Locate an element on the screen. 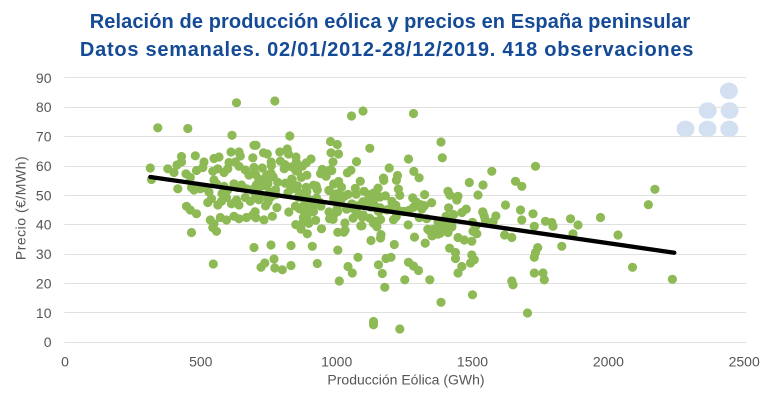  svg-text: Producción Eólica (GWh) is located at coordinates (405, 380).